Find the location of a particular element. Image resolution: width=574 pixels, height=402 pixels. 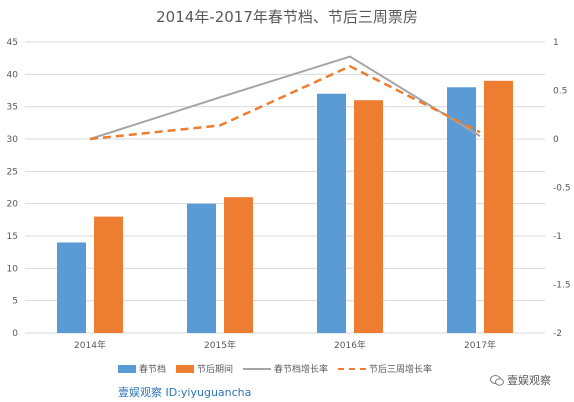

legend-item-post: 节后期间 is located at coordinates (204, 368).